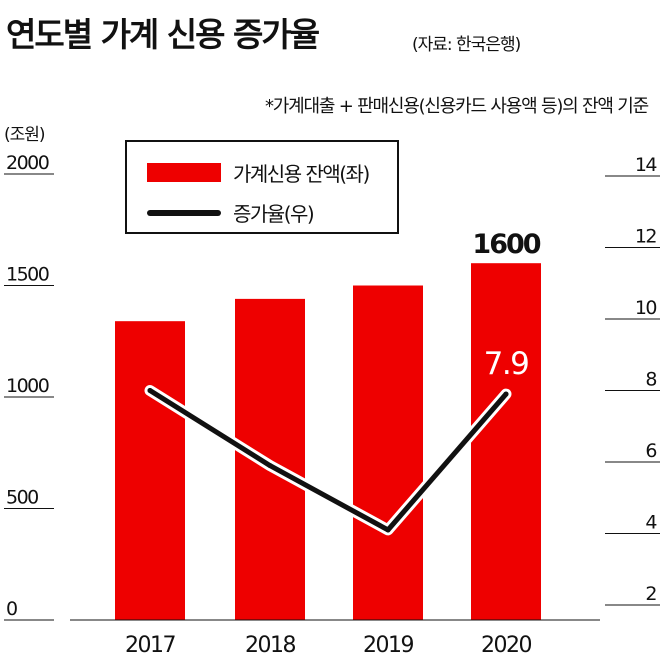  I want to click on legend-bar-swatch, so click(184, 172).